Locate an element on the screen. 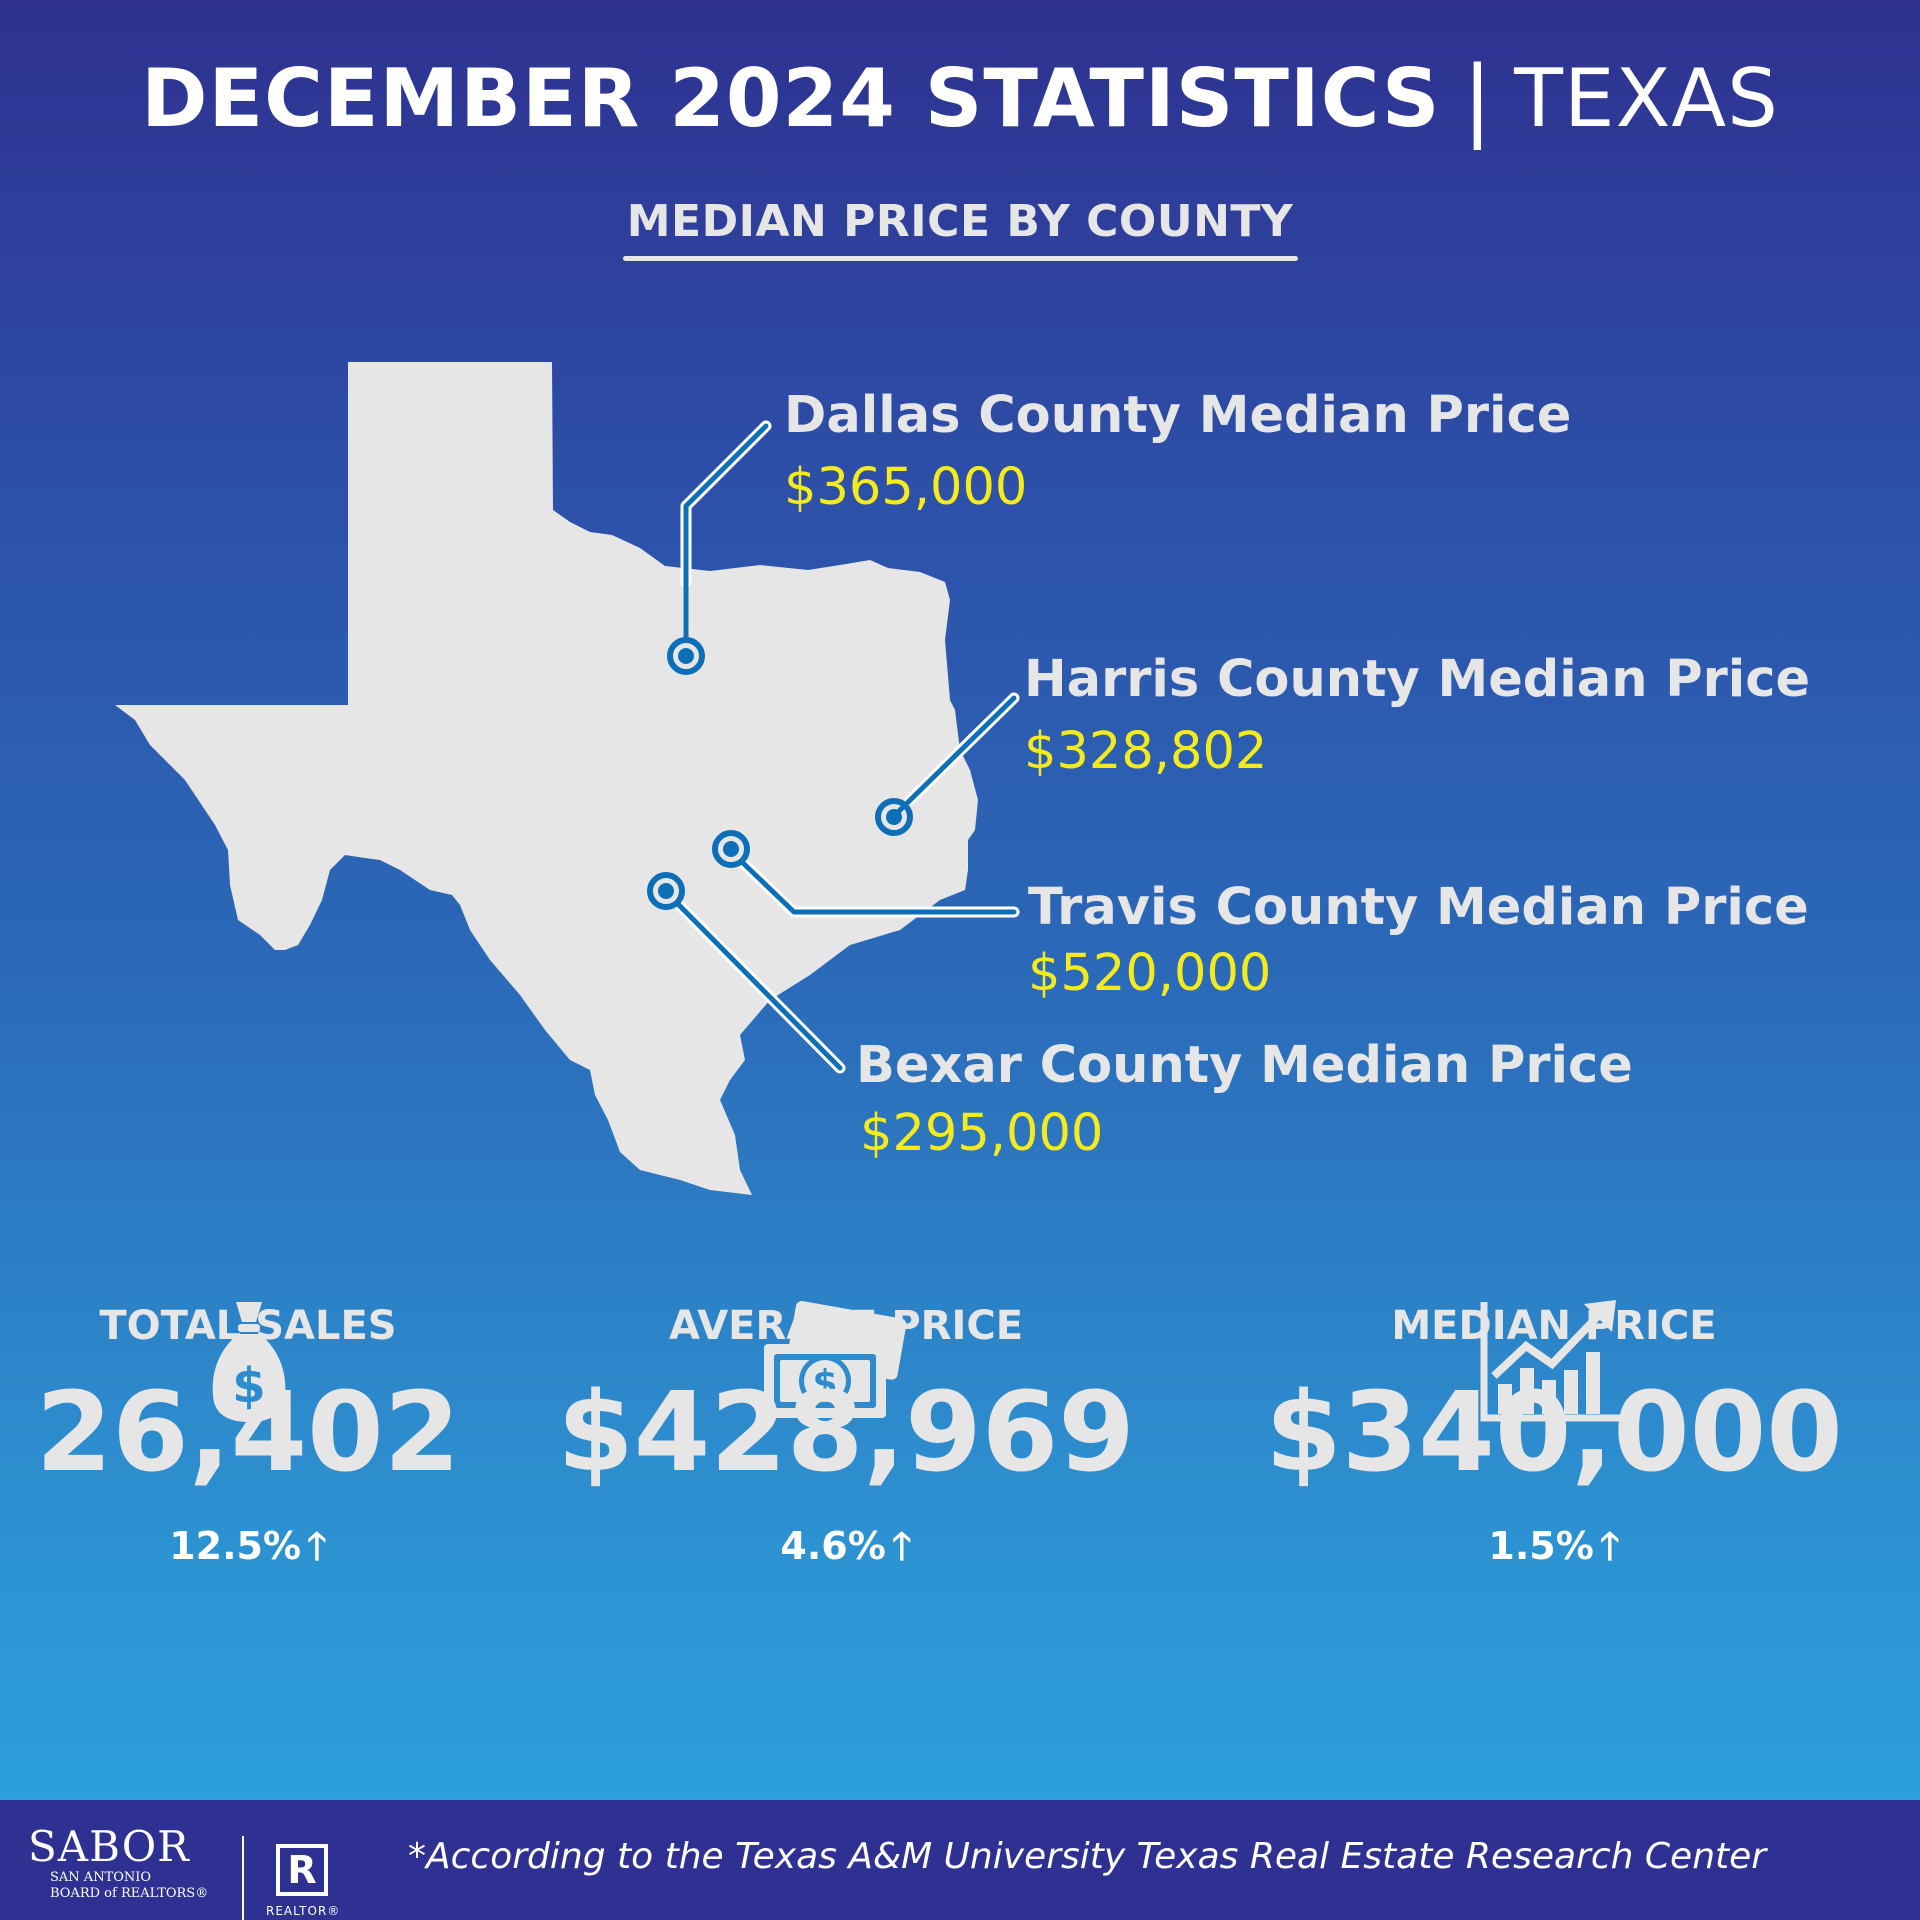 The image size is (1920, 1920). bexar-leader-line-inner is located at coordinates (759, 986).